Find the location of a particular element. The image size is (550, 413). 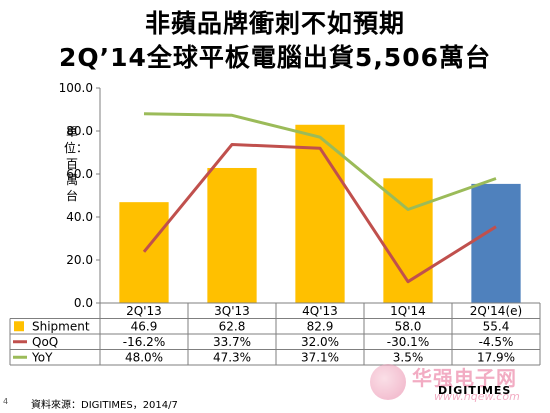

yoy-data-label: 47.3% is located at coordinates (232, 357).